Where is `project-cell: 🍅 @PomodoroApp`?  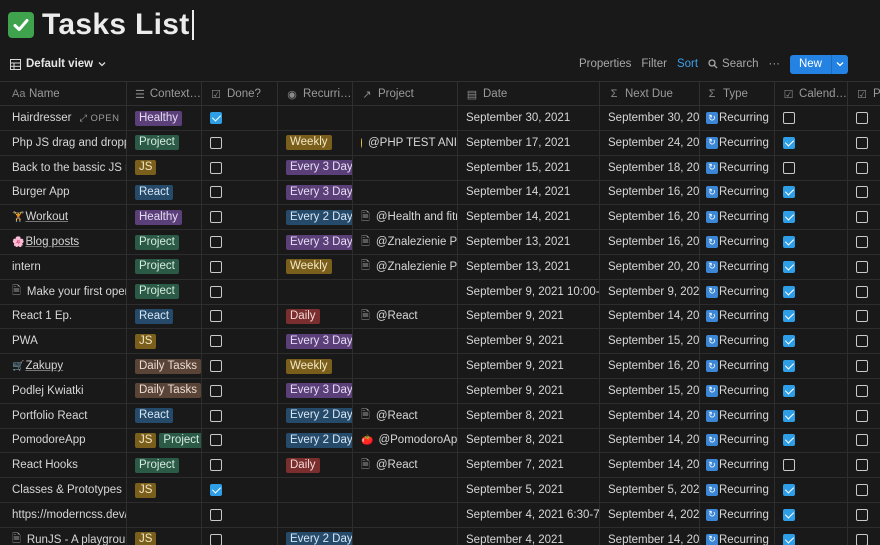 project-cell: 🍅 @PomodoroApp is located at coordinates (405, 440).